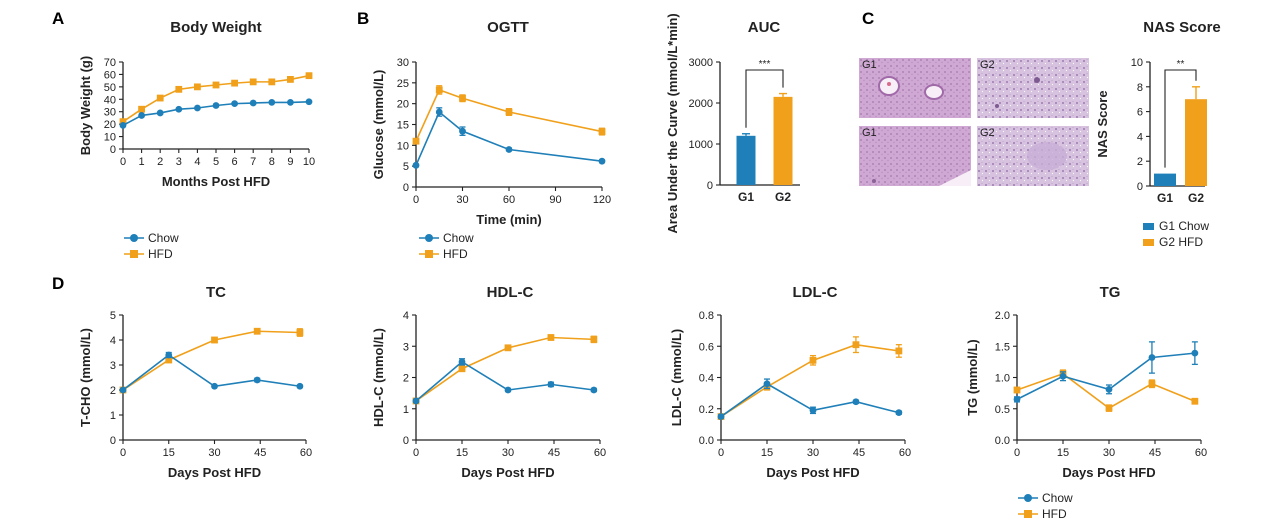  Describe the element at coordinates (905, 453) in the screenshot. I see `x-tick-label: 60` at that location.